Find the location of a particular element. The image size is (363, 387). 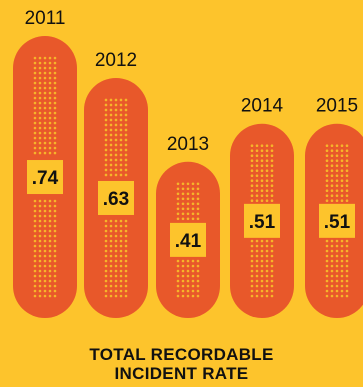

value-label-box is located at coordinates (262, 220).